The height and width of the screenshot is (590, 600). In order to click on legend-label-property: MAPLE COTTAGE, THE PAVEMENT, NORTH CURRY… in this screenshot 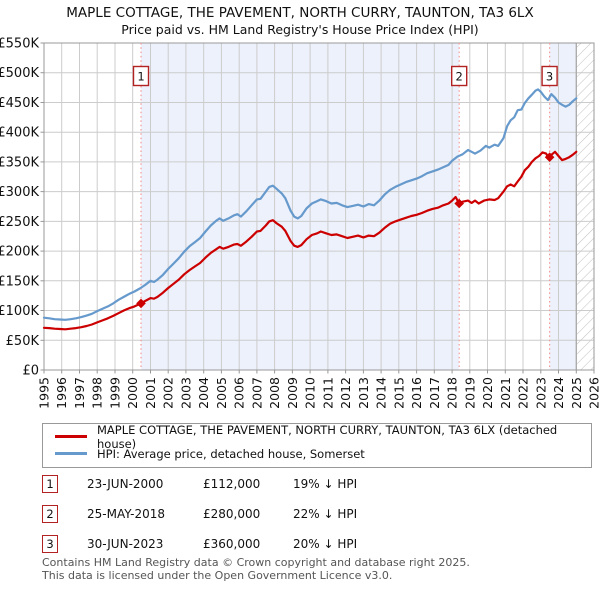, I will do `click(327, 436)`.